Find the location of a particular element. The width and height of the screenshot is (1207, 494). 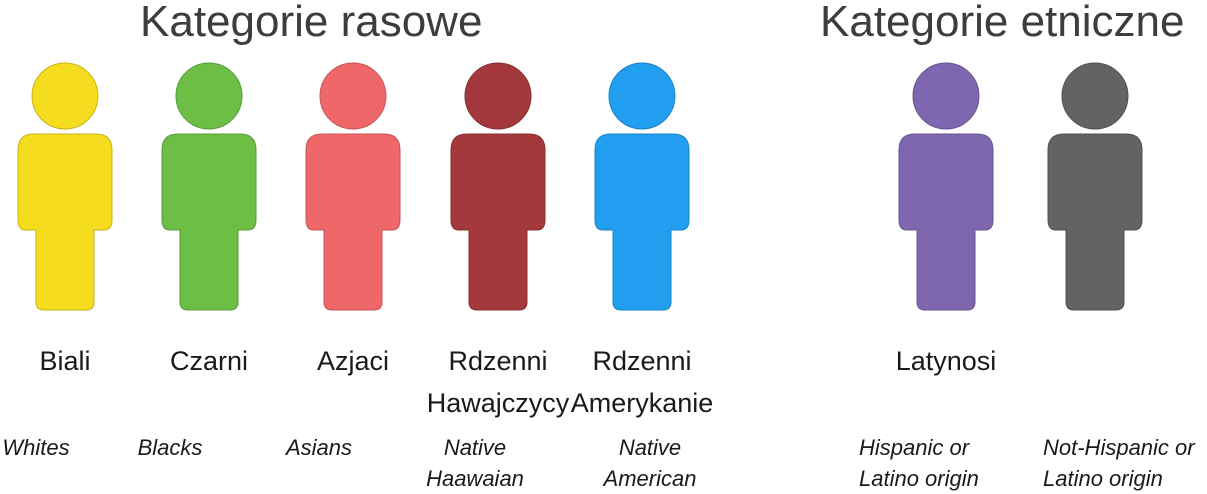

english-category-label: Hispanic or Latino origin is located at coordinates (959, 463).